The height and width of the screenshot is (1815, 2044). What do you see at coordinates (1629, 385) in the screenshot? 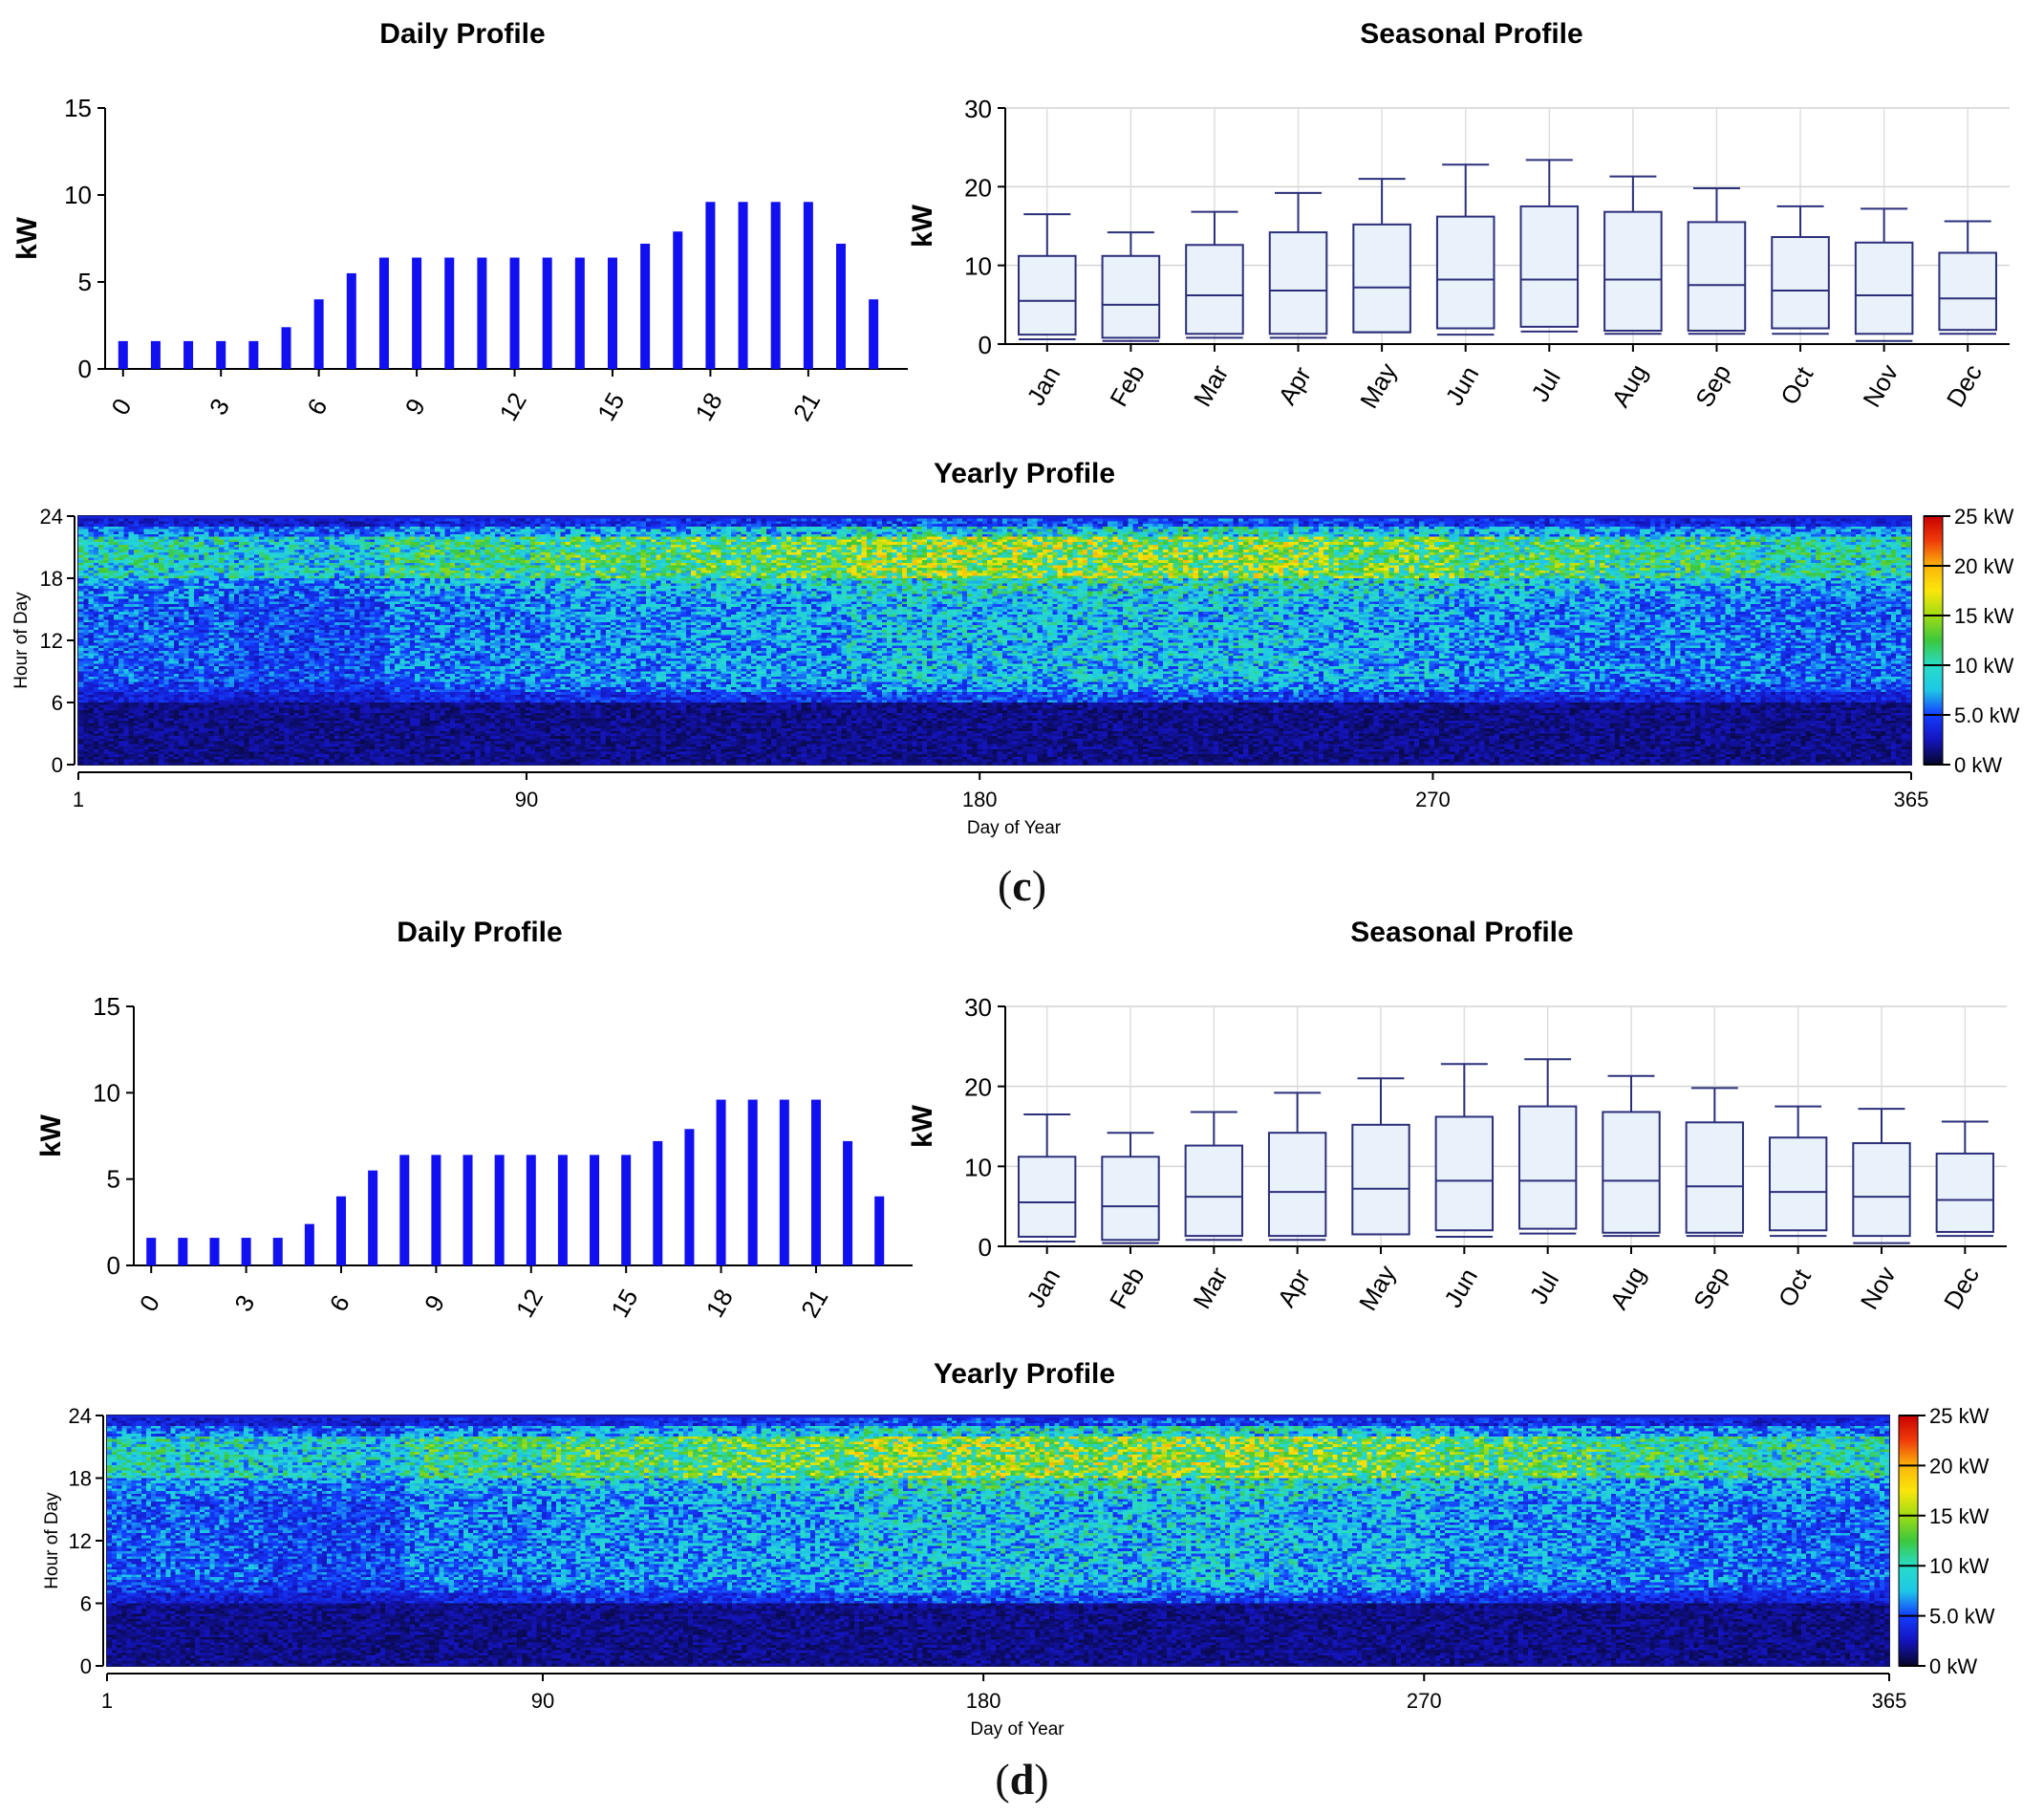
I see `seasonal-month-label: Aug` at bounding box center [1629, 385].